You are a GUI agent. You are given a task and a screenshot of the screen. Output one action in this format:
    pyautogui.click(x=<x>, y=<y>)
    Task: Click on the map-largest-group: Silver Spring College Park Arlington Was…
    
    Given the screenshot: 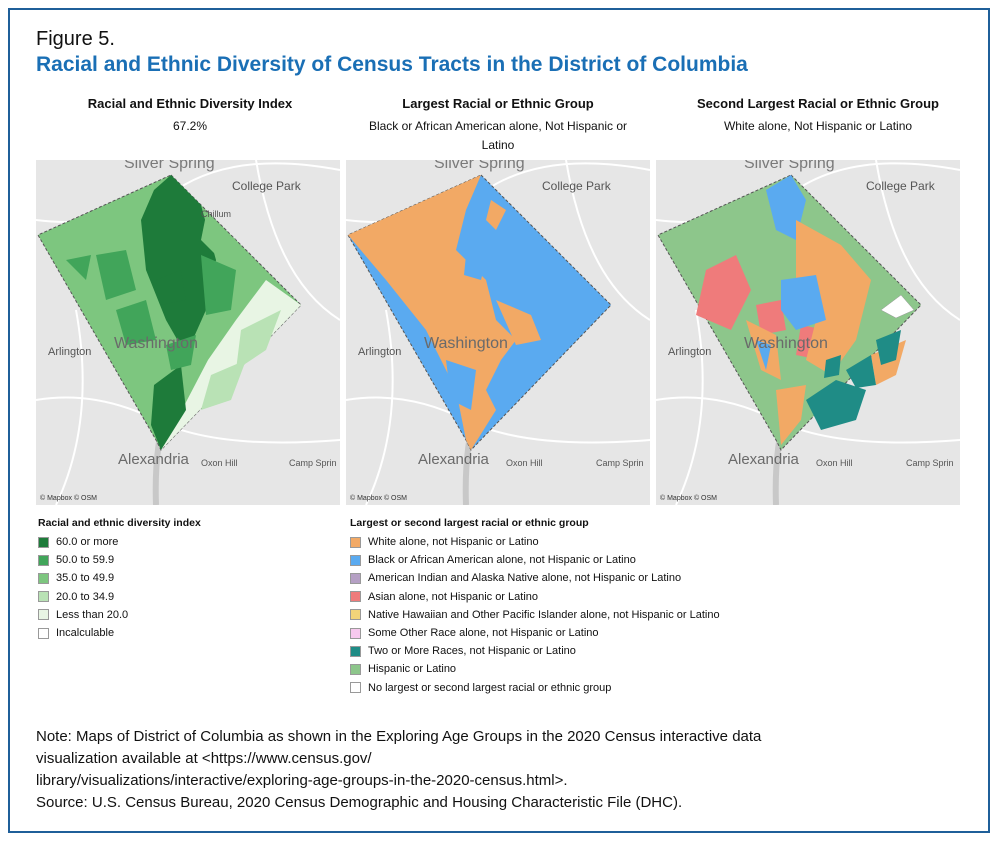 What is the action you would take?
    pyautogui.click(x=498, y=332)
    